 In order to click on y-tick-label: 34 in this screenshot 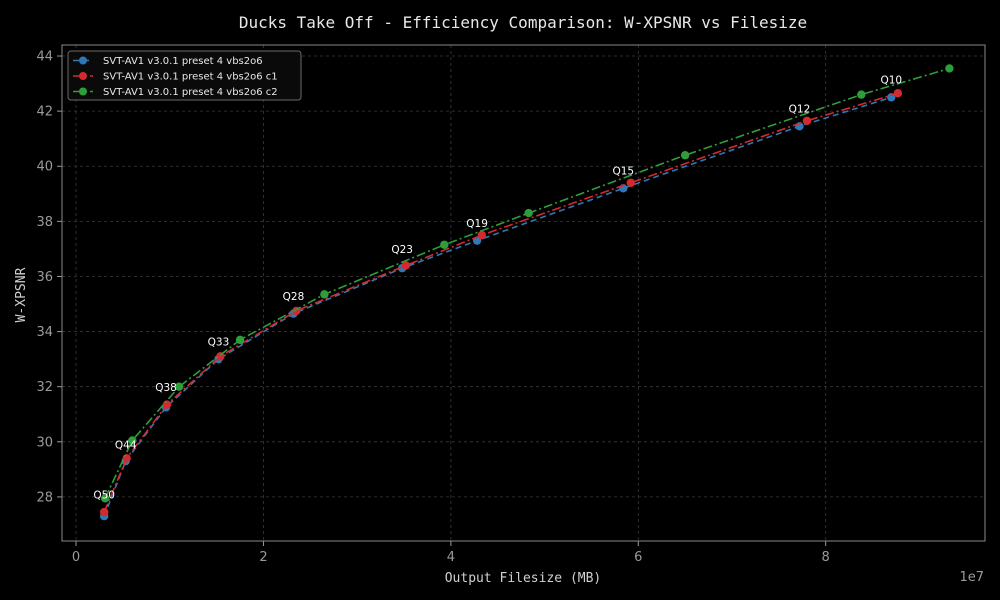, I will do `click(44, 332)`.